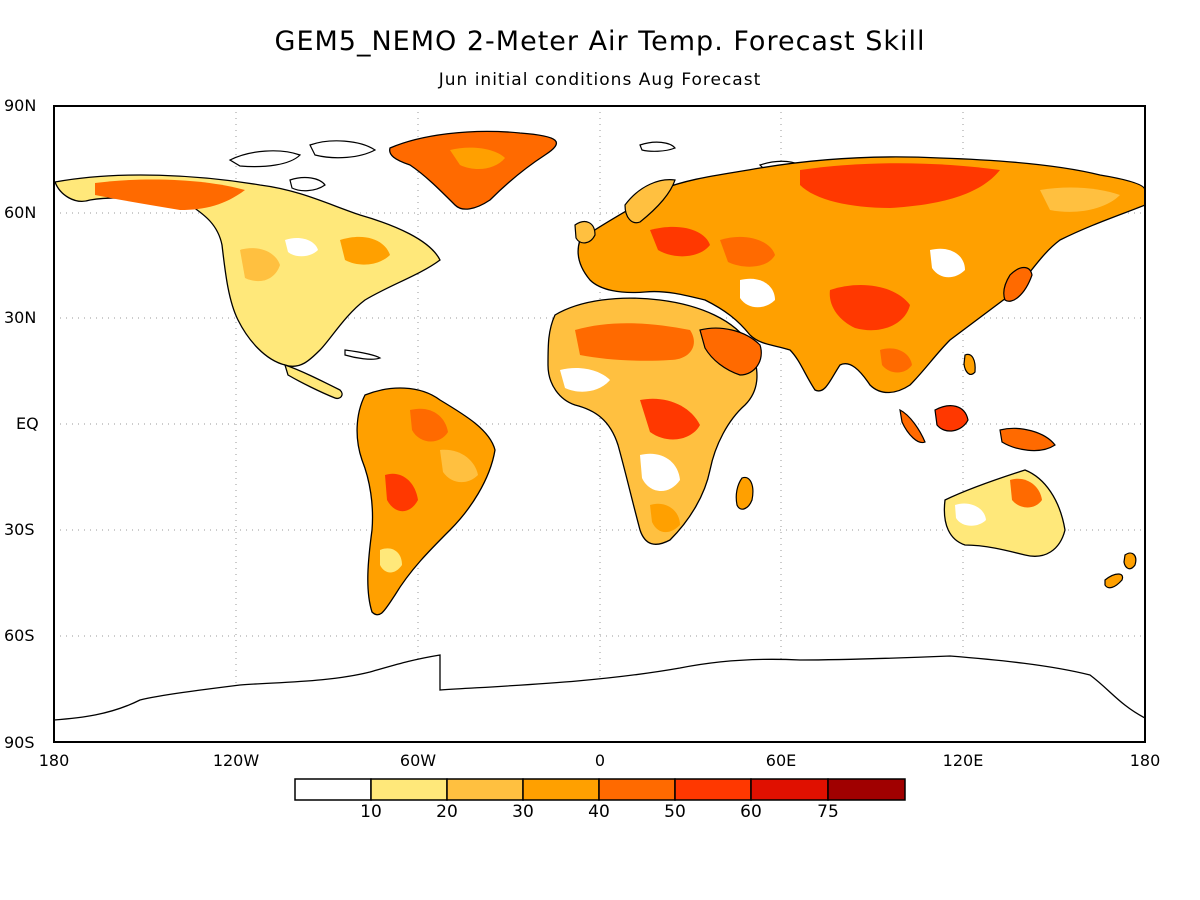 This screenshot has height=900, width=1200. What do you see at coordinates (19, 635) in the screenshot?
I see `lat-label-60s: 60S` at bounding box center [19, 635].